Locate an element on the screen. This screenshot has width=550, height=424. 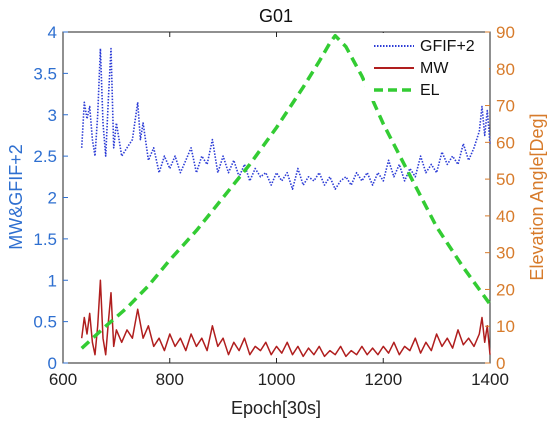
y-right-tick-label: 80 is located at coordinates (505, 69).